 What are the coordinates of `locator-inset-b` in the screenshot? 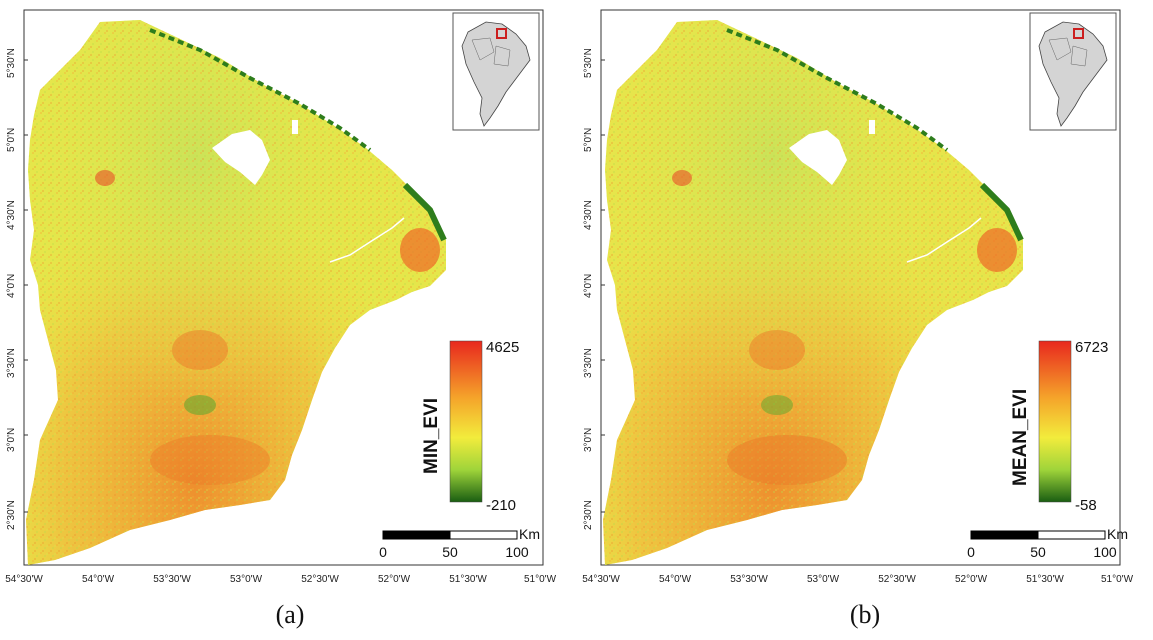 It's located at (1073, 71).